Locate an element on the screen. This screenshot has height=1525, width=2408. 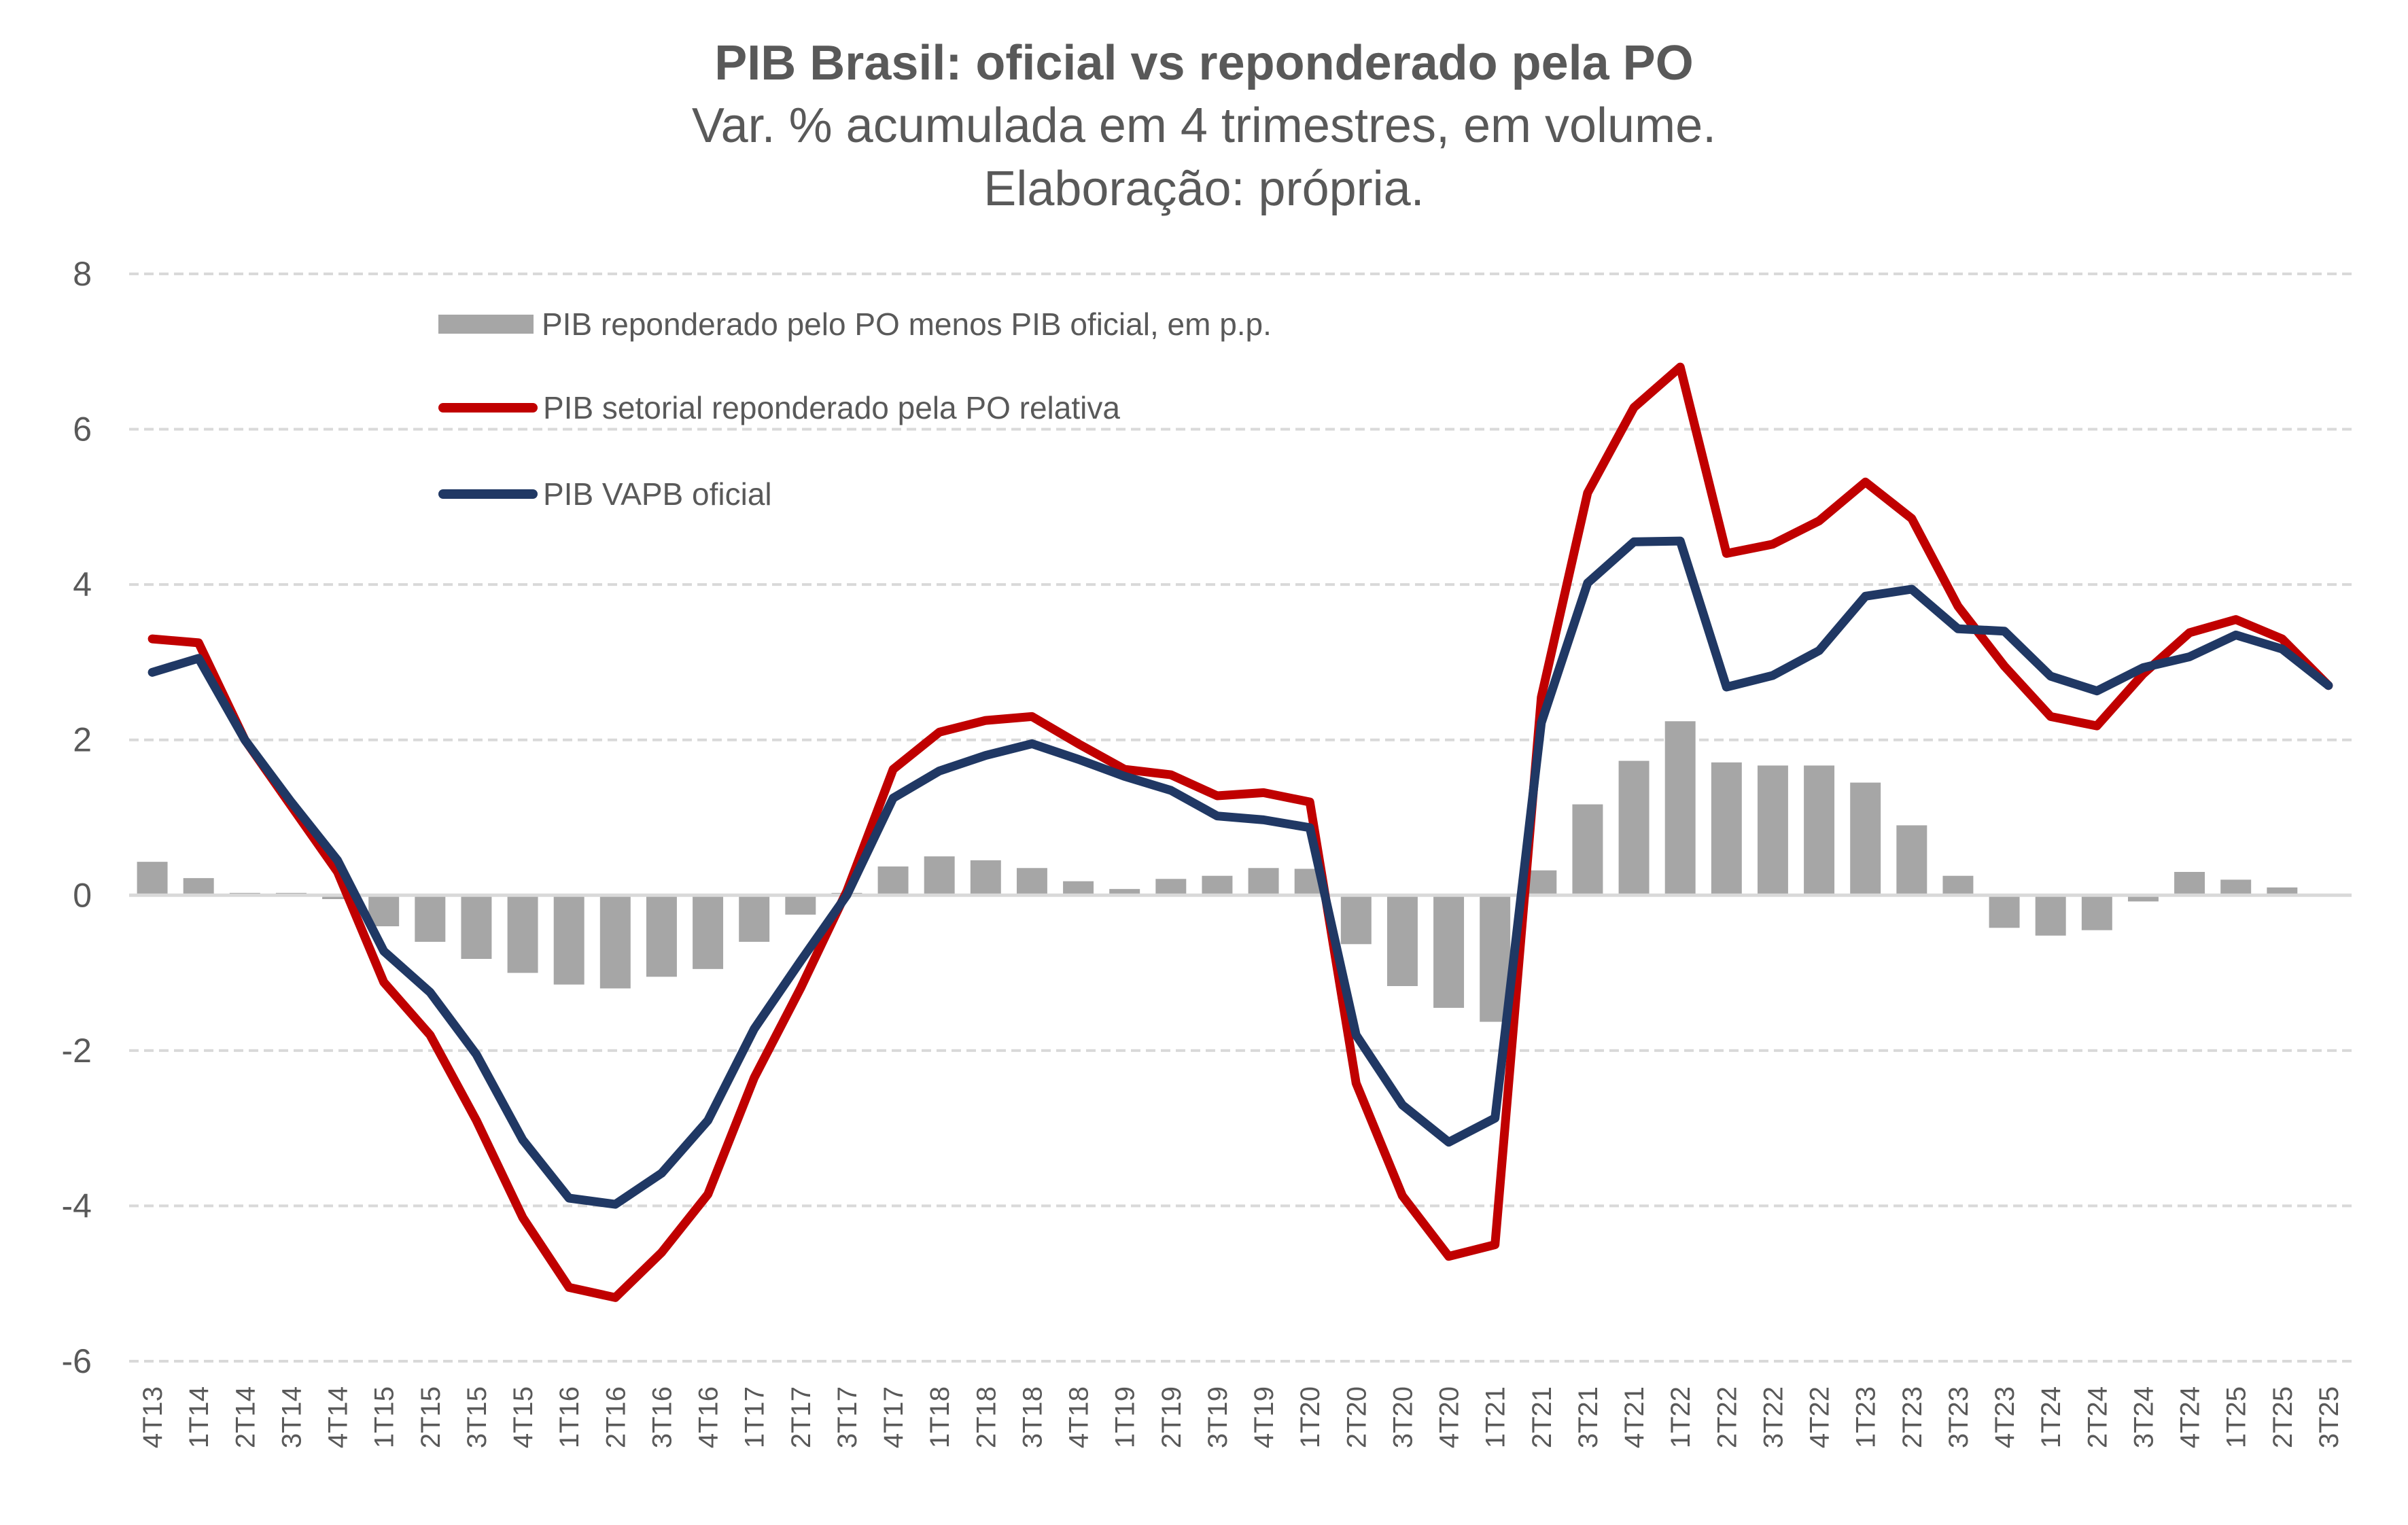
x-tick-label: 2T14 is located at coordinates (245, 1417).